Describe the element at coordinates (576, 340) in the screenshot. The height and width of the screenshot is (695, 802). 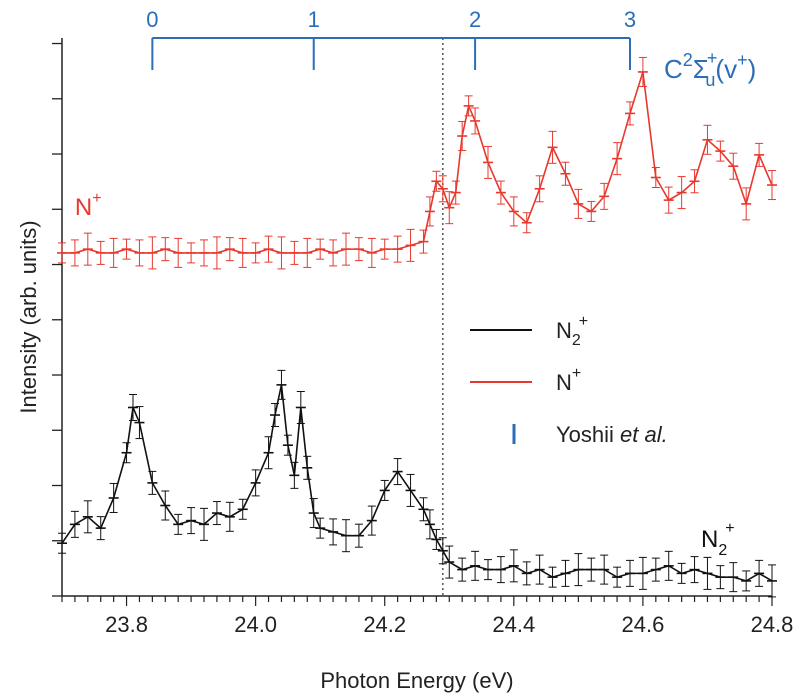
I see `legend-label-sub: 2` at that location.